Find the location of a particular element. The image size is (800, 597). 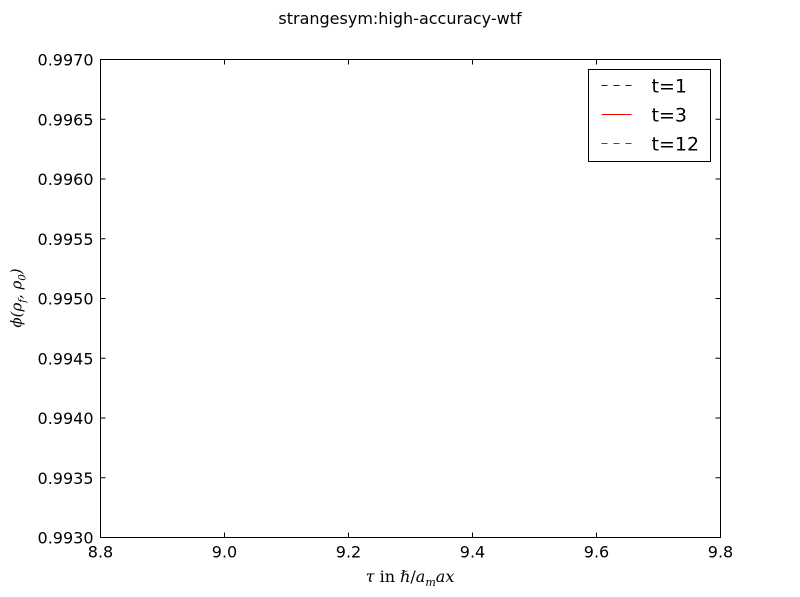

legend-box is located at coordinates (649, 115).